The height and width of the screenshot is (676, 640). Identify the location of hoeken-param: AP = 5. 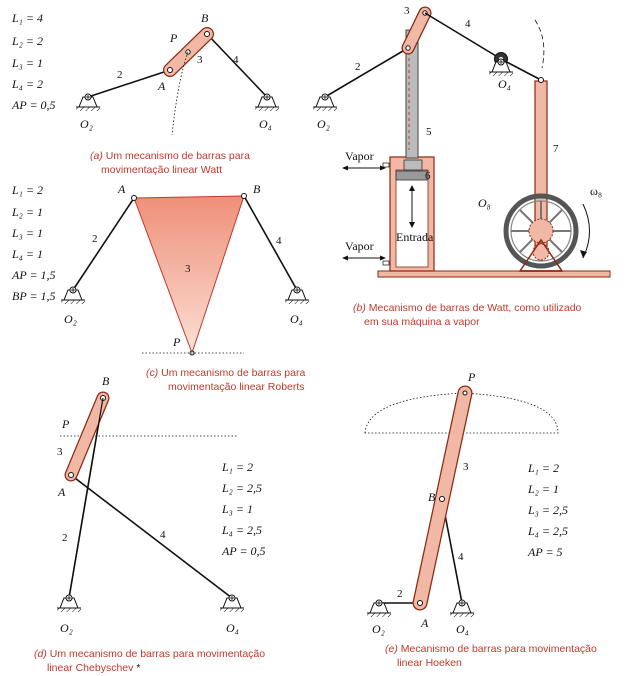
(545, 552).